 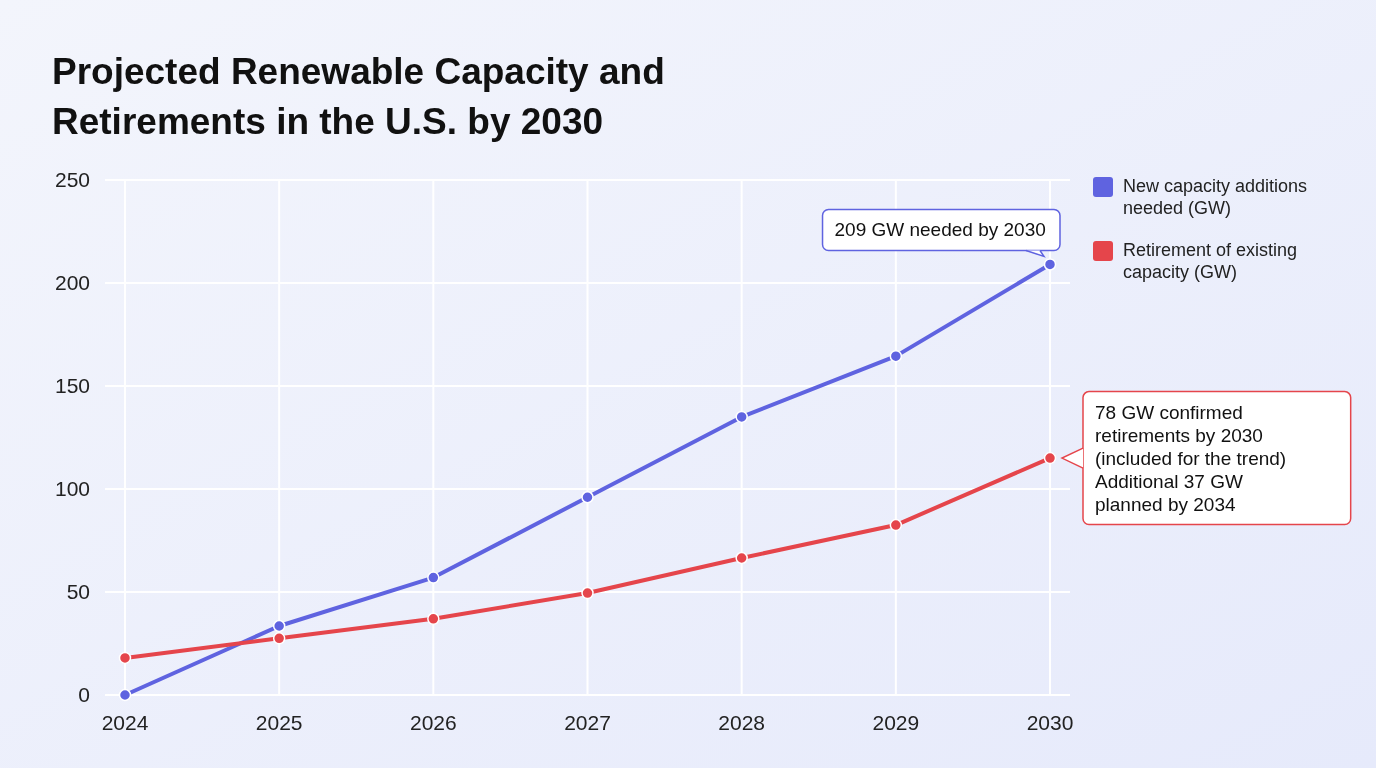 I want to click on x-tick-label: 2026, so click(x=433, y=722).